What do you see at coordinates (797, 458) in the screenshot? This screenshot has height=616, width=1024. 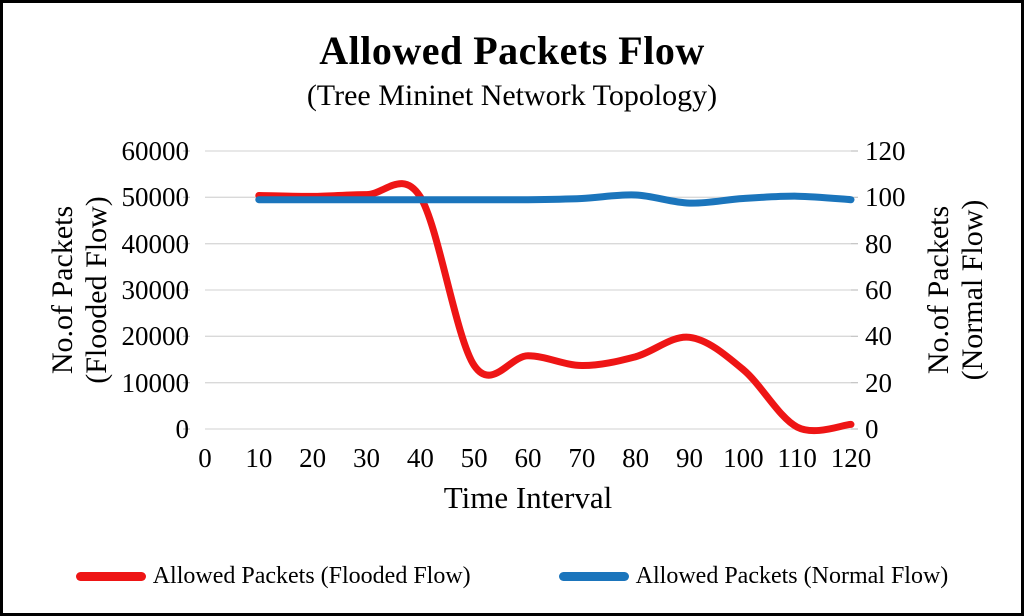 I see `x-tick-label: 110` at bounding box center [797, 458].